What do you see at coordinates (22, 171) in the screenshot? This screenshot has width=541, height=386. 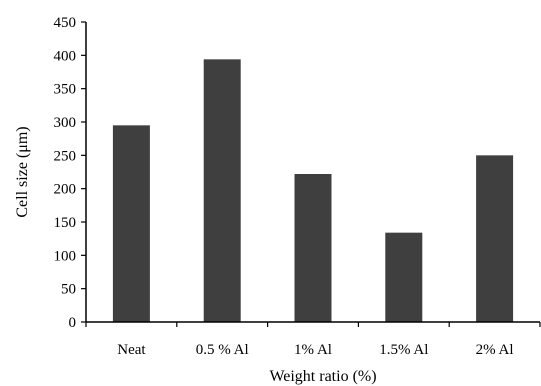 I see `y-axis-label: Cell size (μm)` at bounding box center [22, 171].